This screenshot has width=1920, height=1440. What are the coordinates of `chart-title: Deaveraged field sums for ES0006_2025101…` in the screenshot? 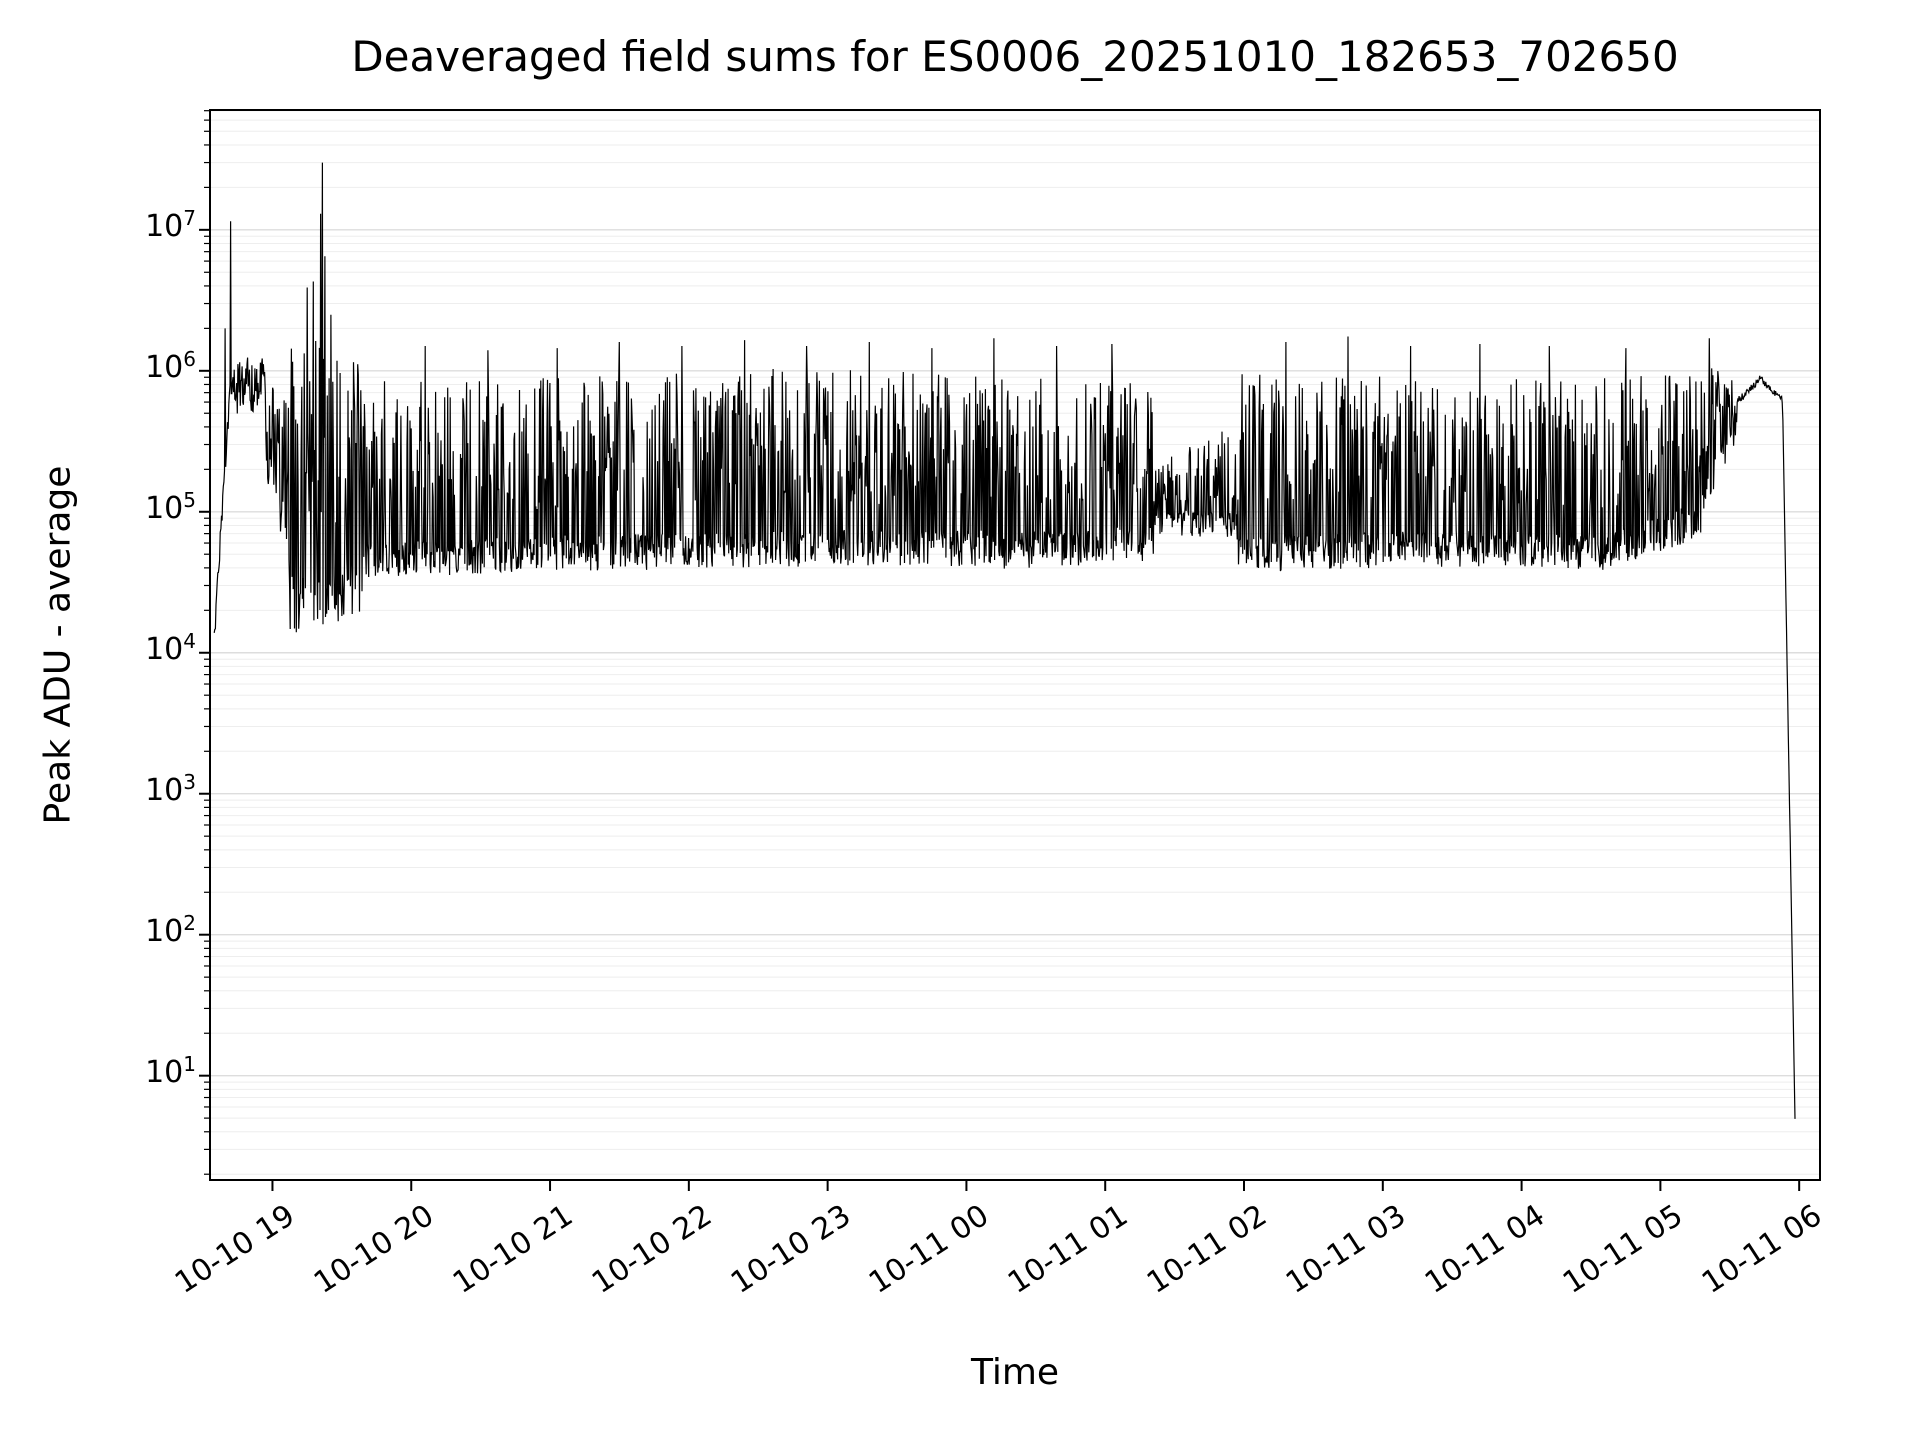 It's located at (1015, 56).